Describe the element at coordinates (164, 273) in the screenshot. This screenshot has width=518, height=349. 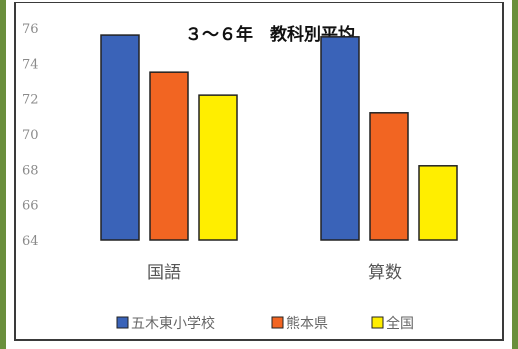
I see `category-label: 国語` at that location.